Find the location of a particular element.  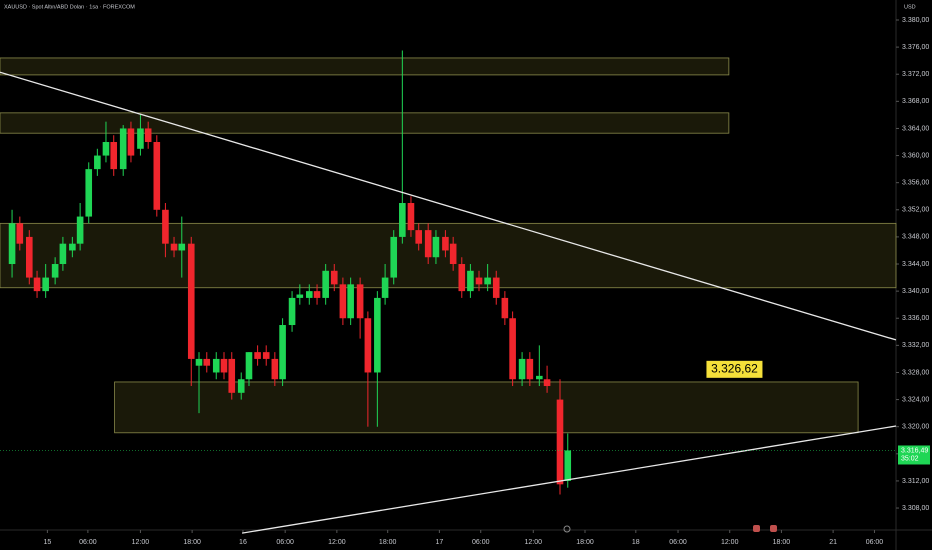

y-tick-label: 3.308,00 is located at coordinates (915, 508).